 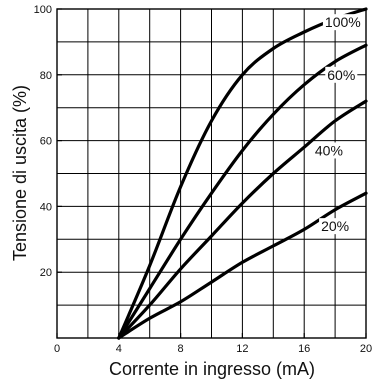 What do you see at coordinates (46, 273) in the screenshot?
I see `y-tick-label: 20` at bounding box center [46, 273].